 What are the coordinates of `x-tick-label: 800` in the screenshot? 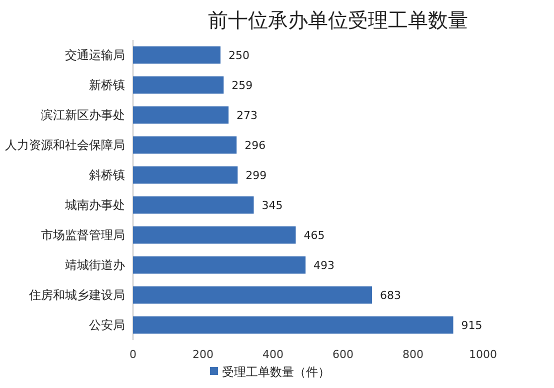 It's located at (413, 354).